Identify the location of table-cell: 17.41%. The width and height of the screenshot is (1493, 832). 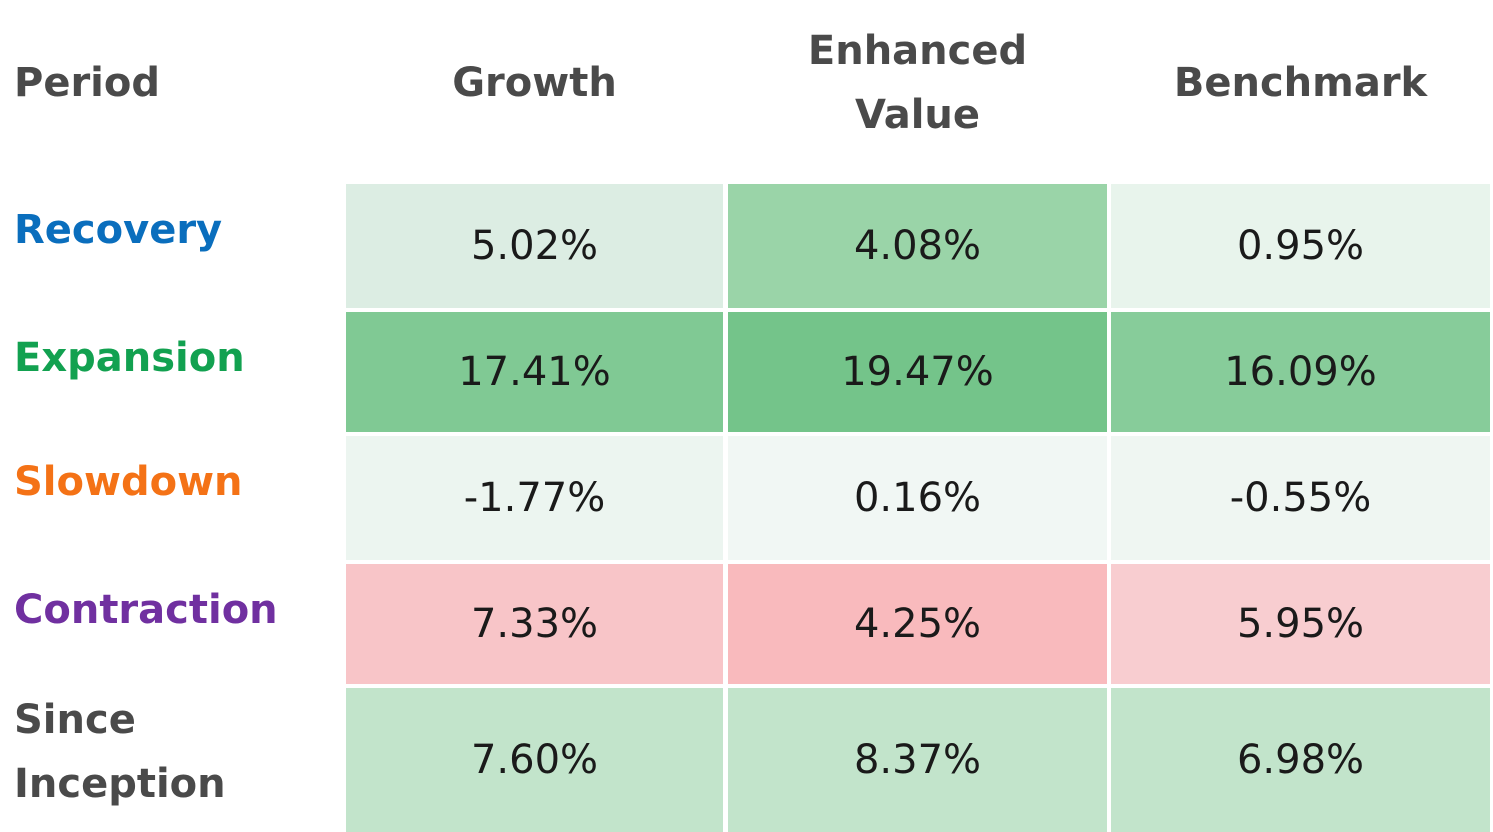
(534, 372).